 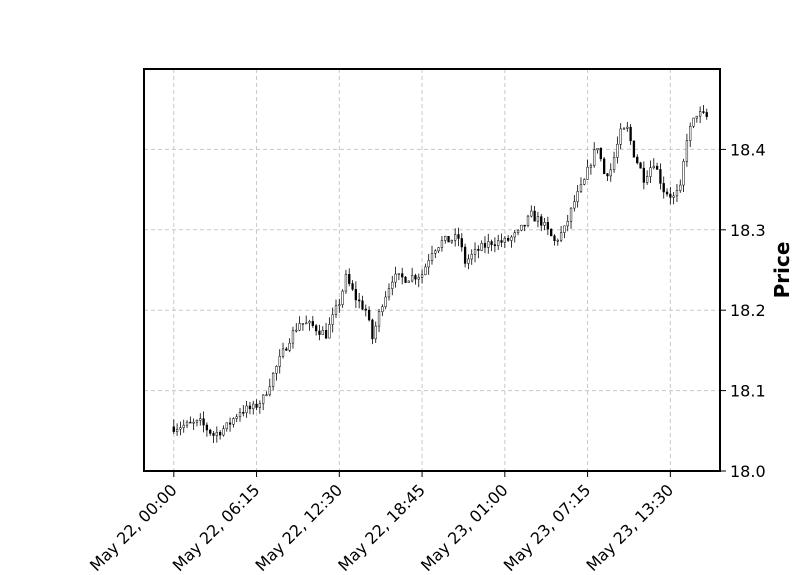 What do you see at coordinates (743, 310) in the screenshot?
I see `y-axis: 18.0 18.1 18.2 18.3 18.4` at bounding box center [743, 310].